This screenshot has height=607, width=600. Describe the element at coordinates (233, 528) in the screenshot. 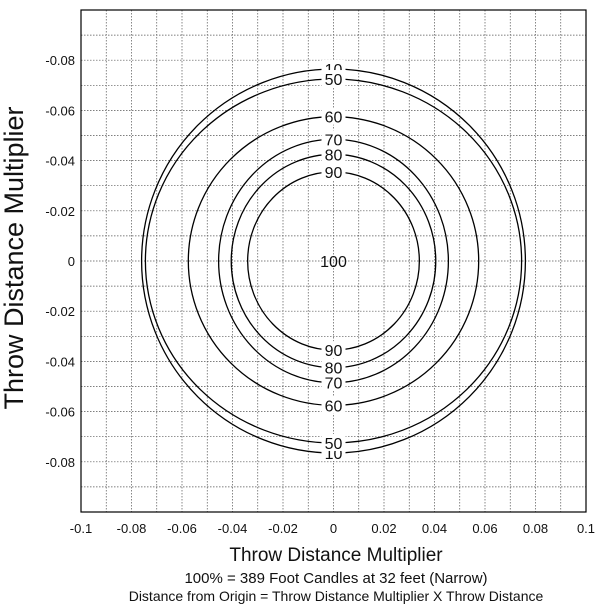

I see `x-tick-label: -0.04` at that location.